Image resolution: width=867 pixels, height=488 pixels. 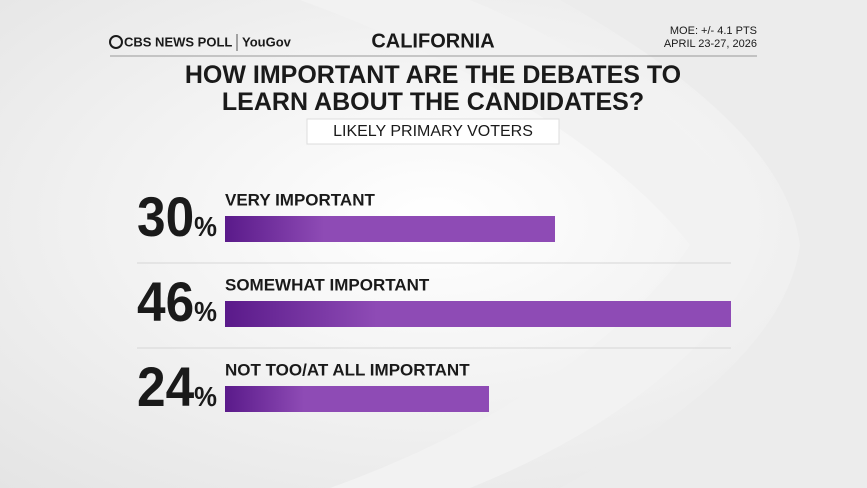 I want to click on brand: CBS NEWS POLL, so click(x=178, y=41).